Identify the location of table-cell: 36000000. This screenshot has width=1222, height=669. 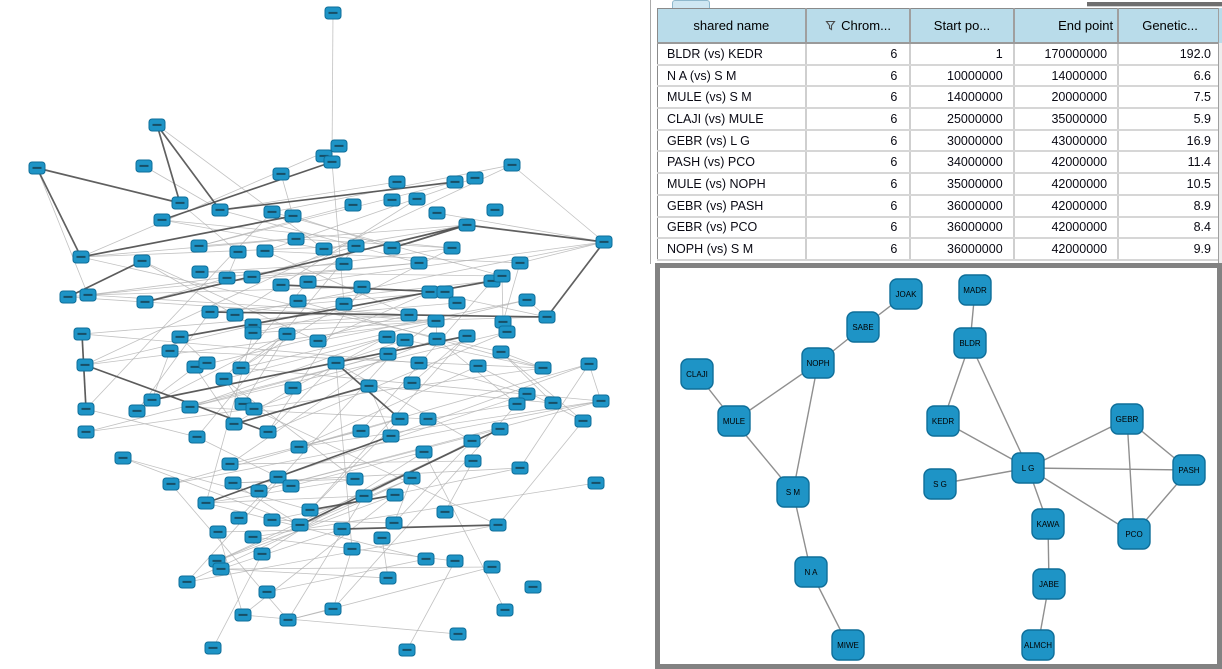
(962, 206).